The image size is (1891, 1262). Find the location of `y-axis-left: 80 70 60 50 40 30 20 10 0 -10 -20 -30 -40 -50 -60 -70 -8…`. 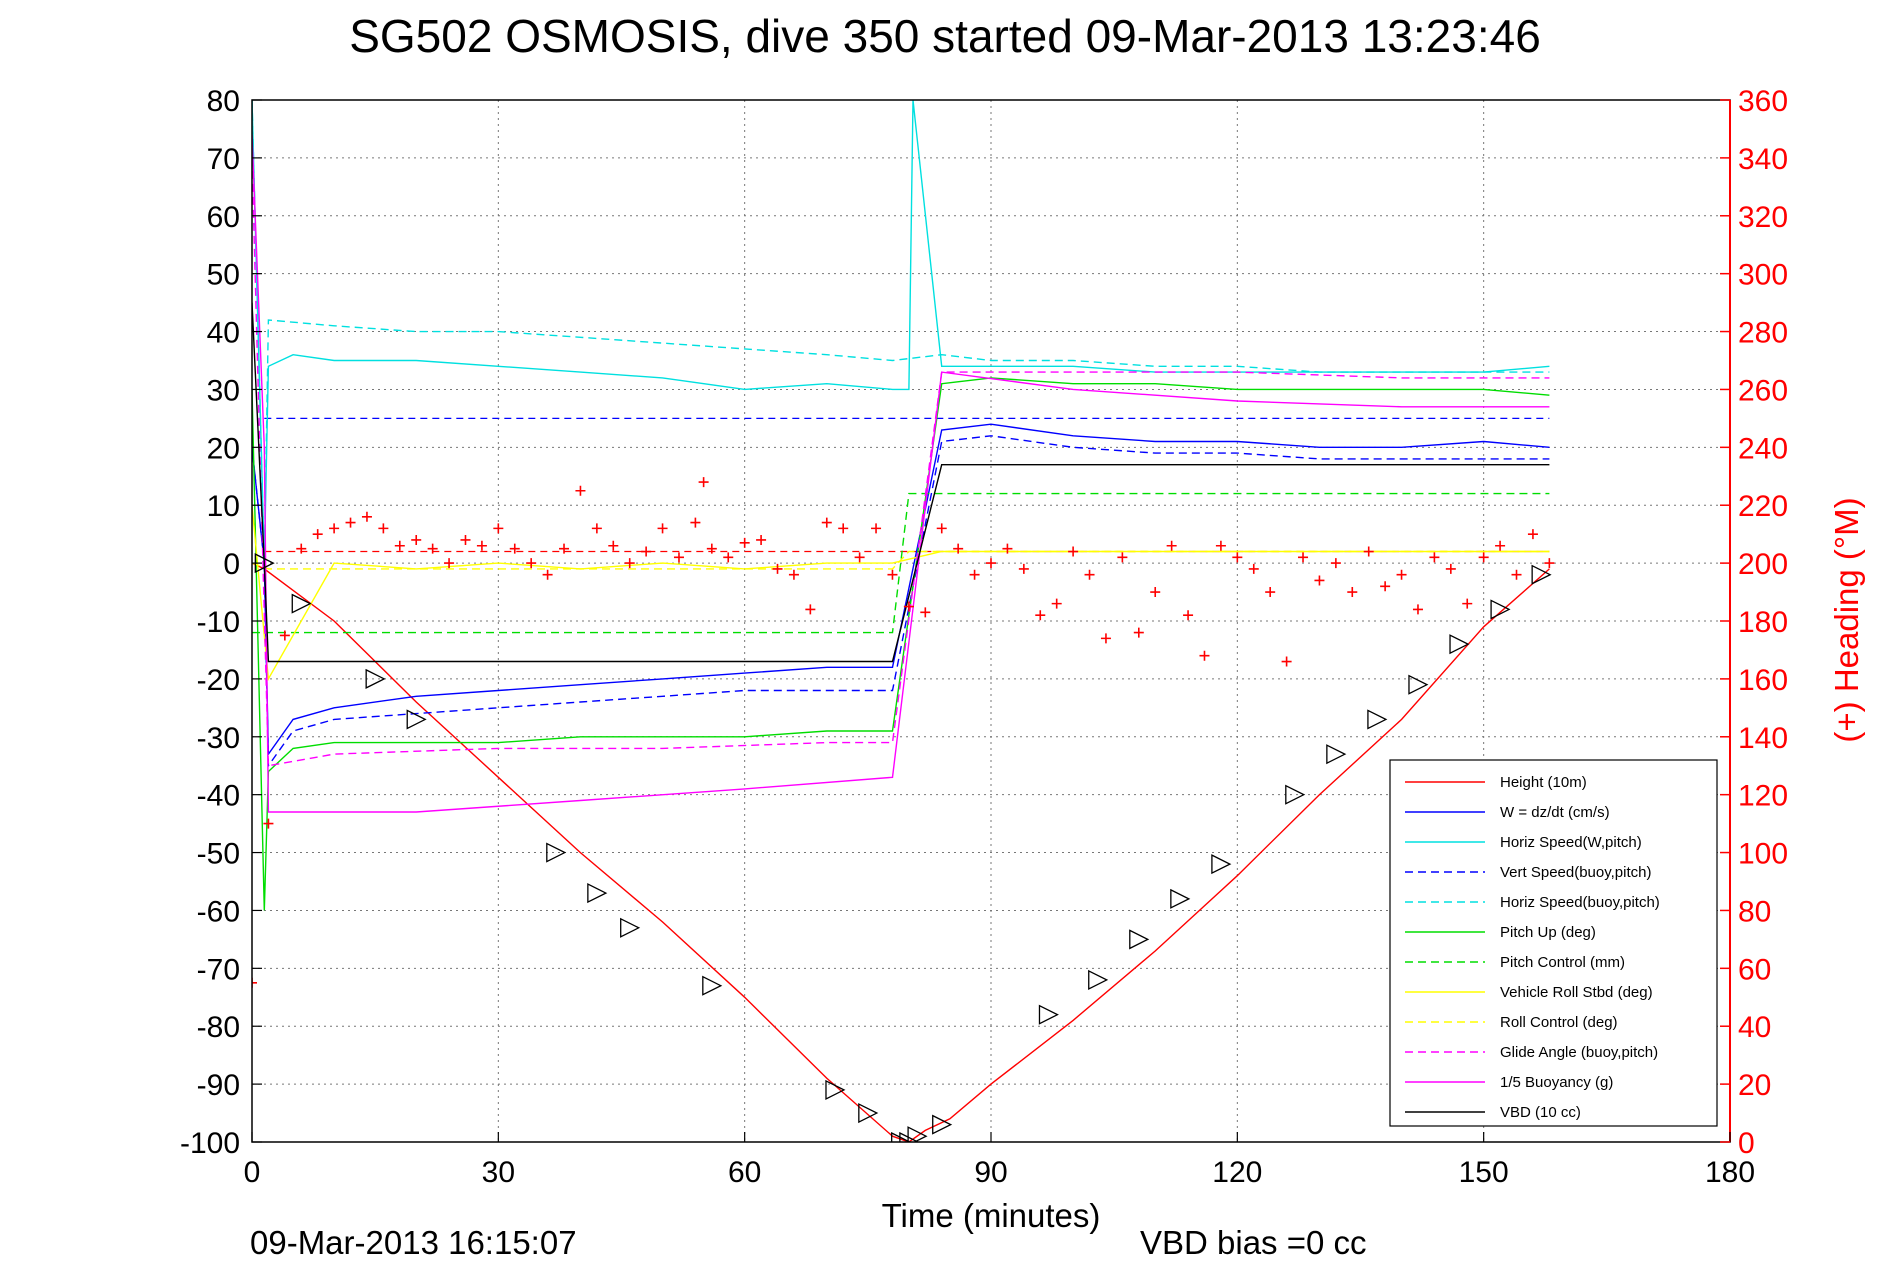

y-axis-left: 80 70 60 50 40 30 20 10 0 -10 -20 -30 -40 -50 -60 -70 -8… is located at coordinates (221, 622).